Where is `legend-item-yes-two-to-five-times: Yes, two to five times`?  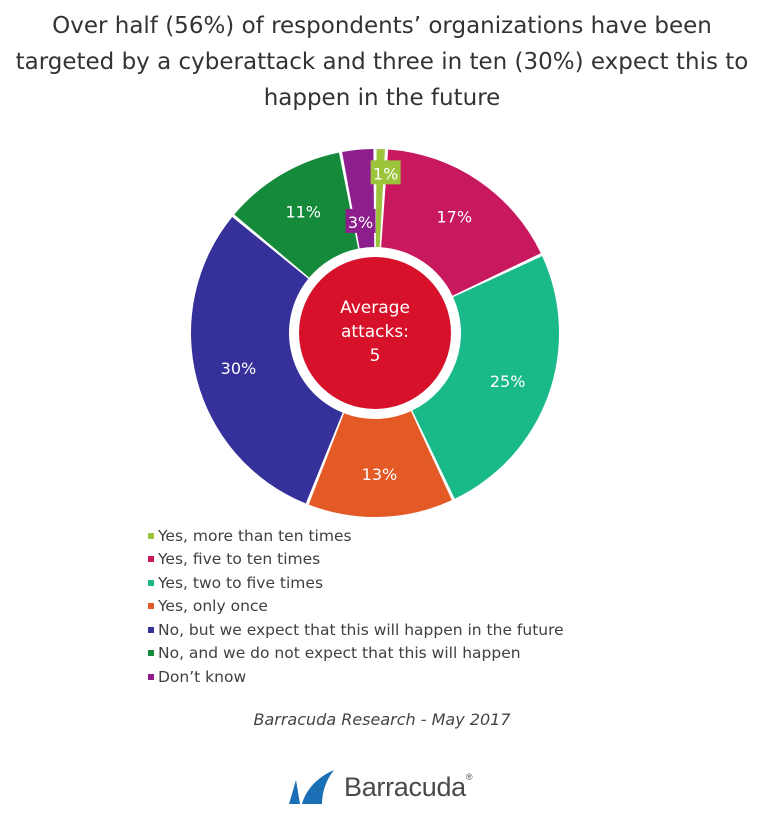
legend-item-yes-two-to-five-times: Yes, two to five times is located at coordinates (356, 583).